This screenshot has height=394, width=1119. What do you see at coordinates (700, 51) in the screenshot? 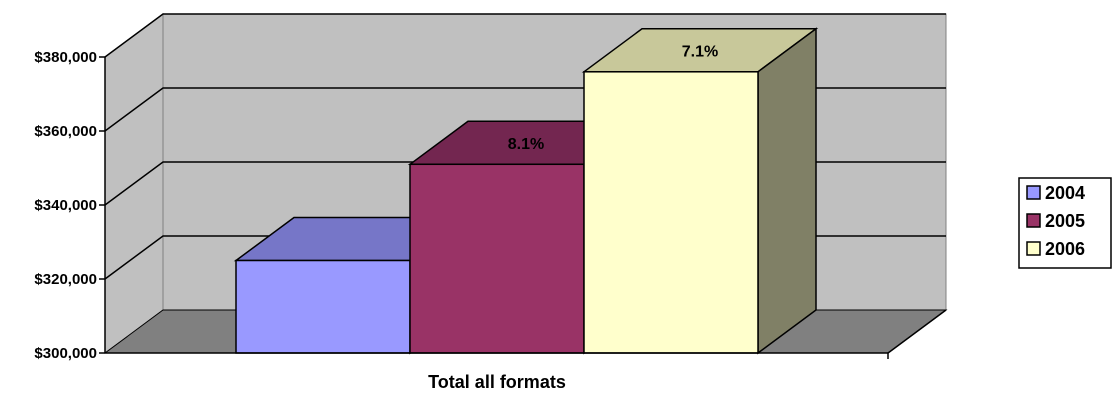
I see `data-label: 7.1%` at bounding box center [700, 51].